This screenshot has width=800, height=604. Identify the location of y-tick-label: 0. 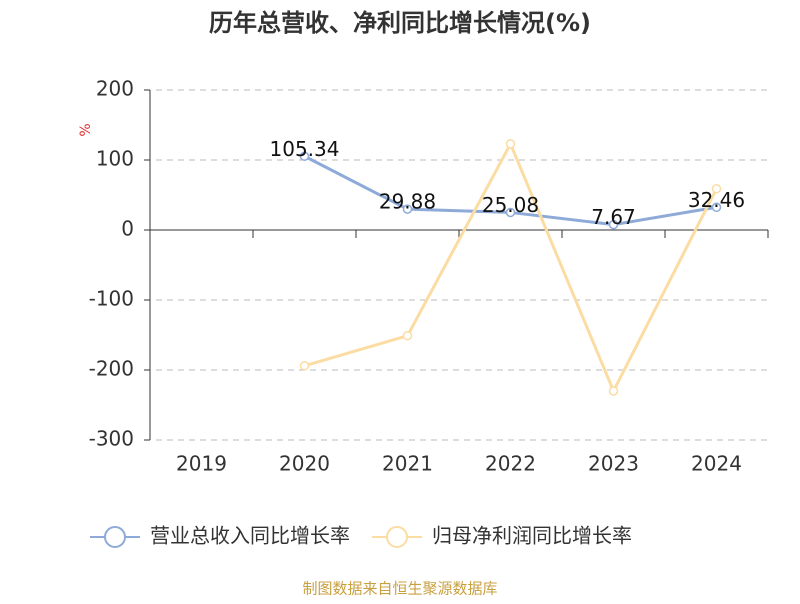
(127, 229).